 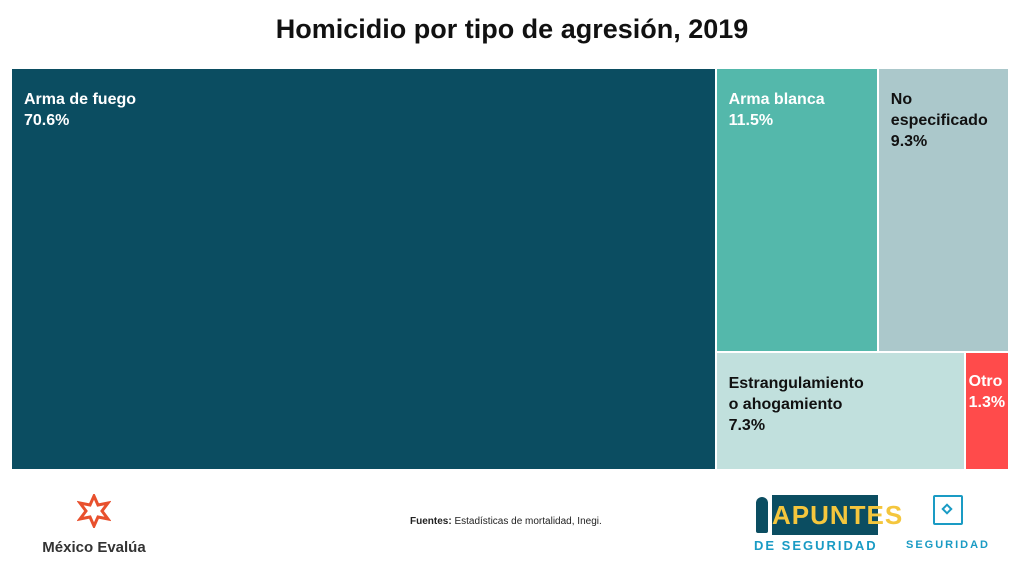 What do you see at coordinates (796, 394) in the screenshot?
I see `cell-label: Estrangulamiento o ahogamiento` at bounding box center [796, 394].